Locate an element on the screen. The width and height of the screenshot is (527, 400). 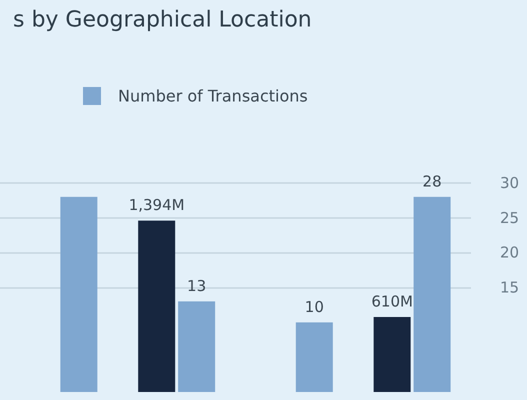
chart-title: s by Geographical Location is located at coordinates (162, 20).